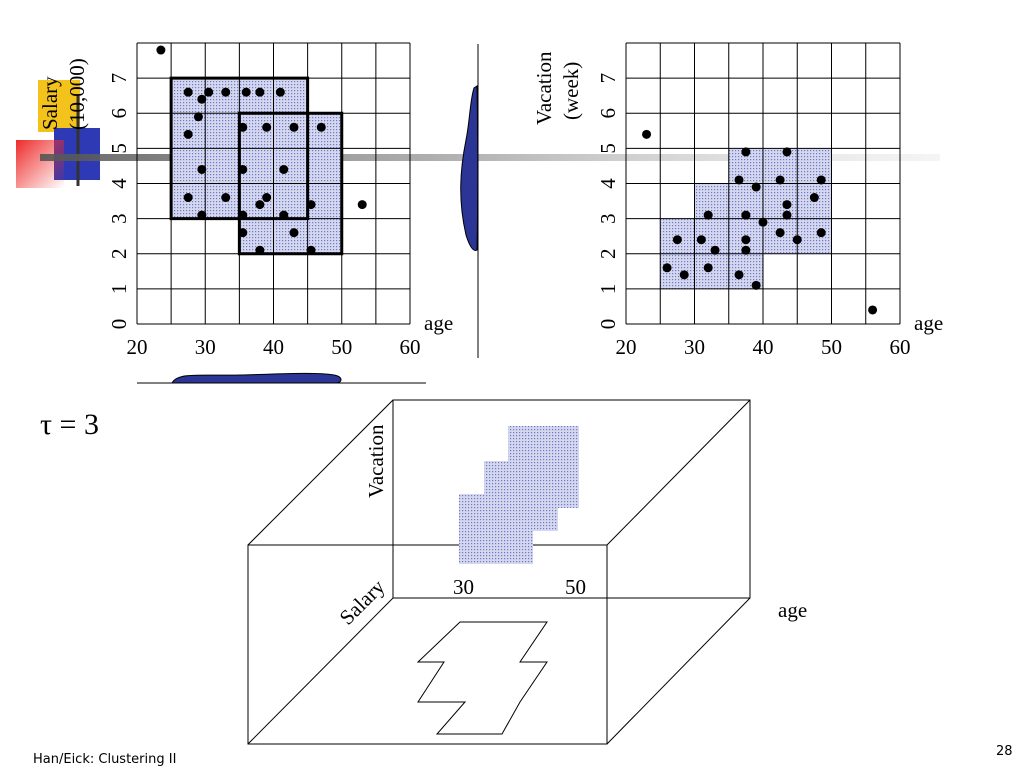 The width and height of the screenshot is (1024, 768). What do you see at coordinates (40, 164) in the screenshot?
I see `logo-red-block` at bounding box center [40, 164].